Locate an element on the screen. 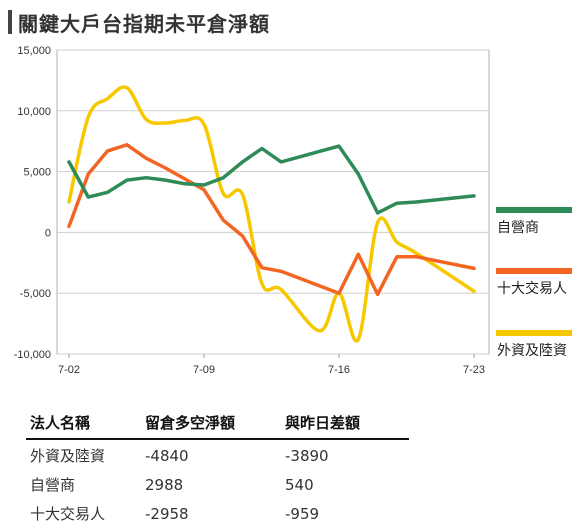 This screenshot has height=529, width=578. y-tick-label: -10,000 is located at coordinates (32, 355).